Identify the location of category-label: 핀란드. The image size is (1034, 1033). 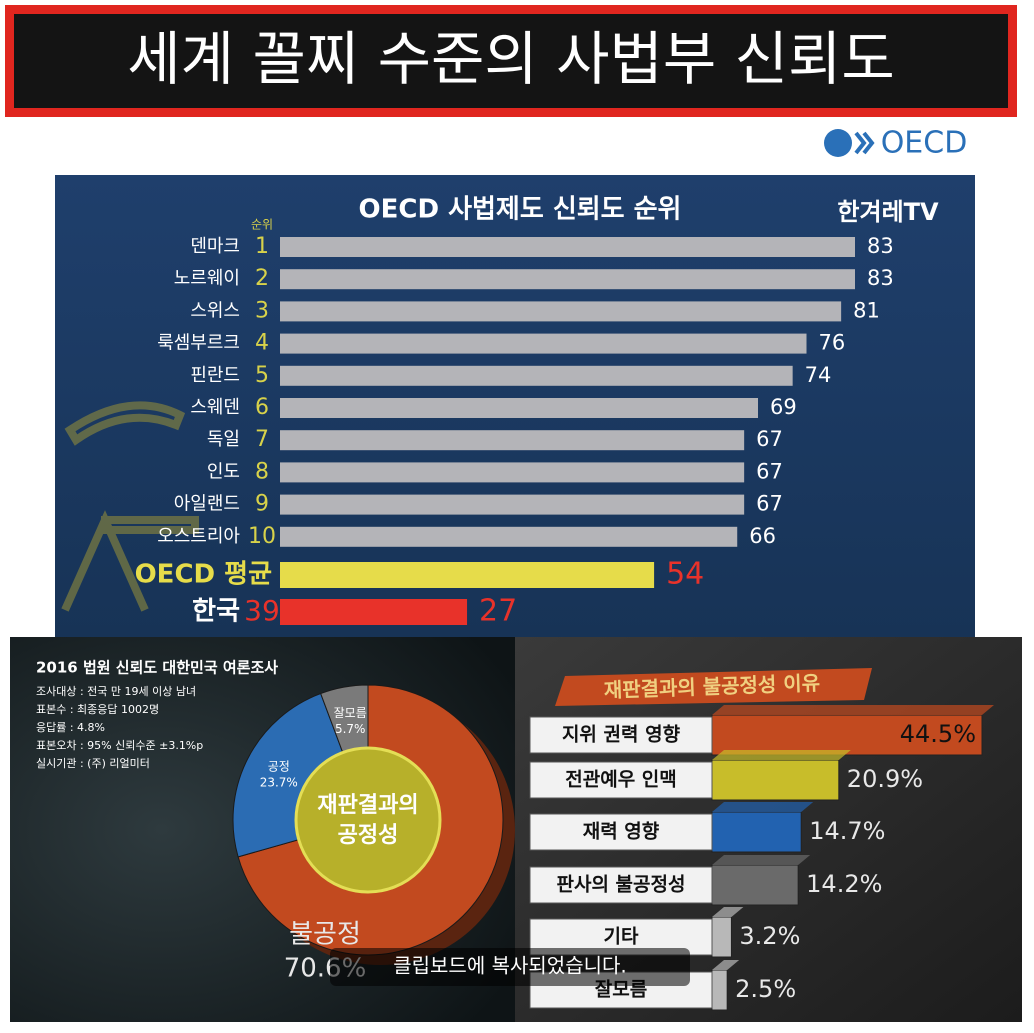
(215, 375).